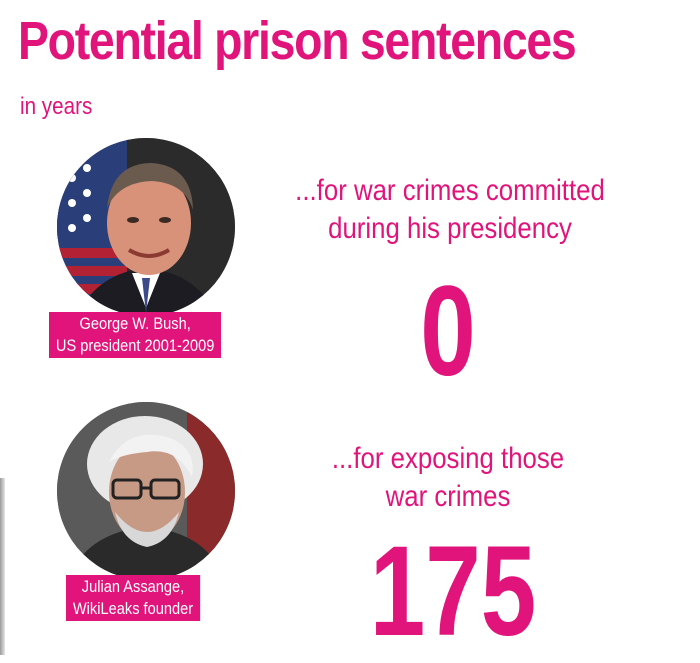  What do you see at coordinates (450, 190) in the screenshot?
I see `bush-description-line1: ...for war crimes committed` at bounding box center [450, 190].